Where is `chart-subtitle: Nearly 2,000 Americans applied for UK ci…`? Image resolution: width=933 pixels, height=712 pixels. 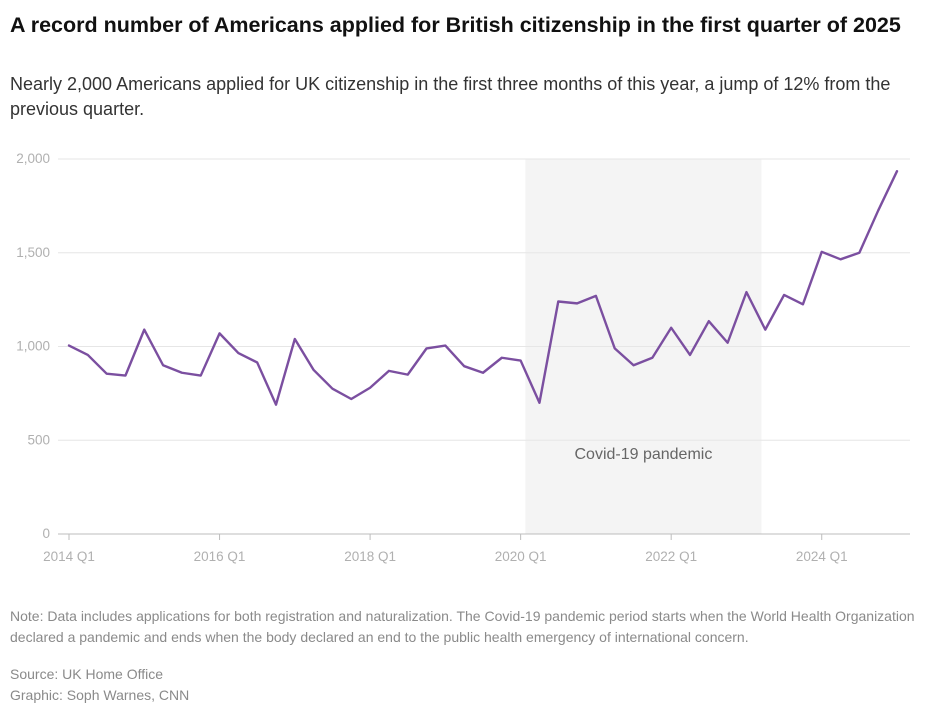 chart-subtitle: Nearly 2,000 Americans applied for UK ci… is located at coordinates (450, 96).